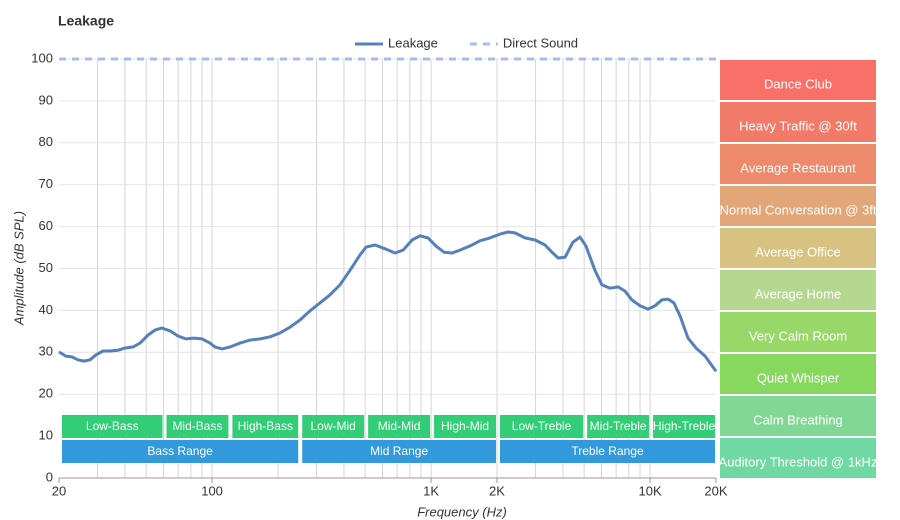  I want to click on range-label: High-Treble, so click(684, 426).